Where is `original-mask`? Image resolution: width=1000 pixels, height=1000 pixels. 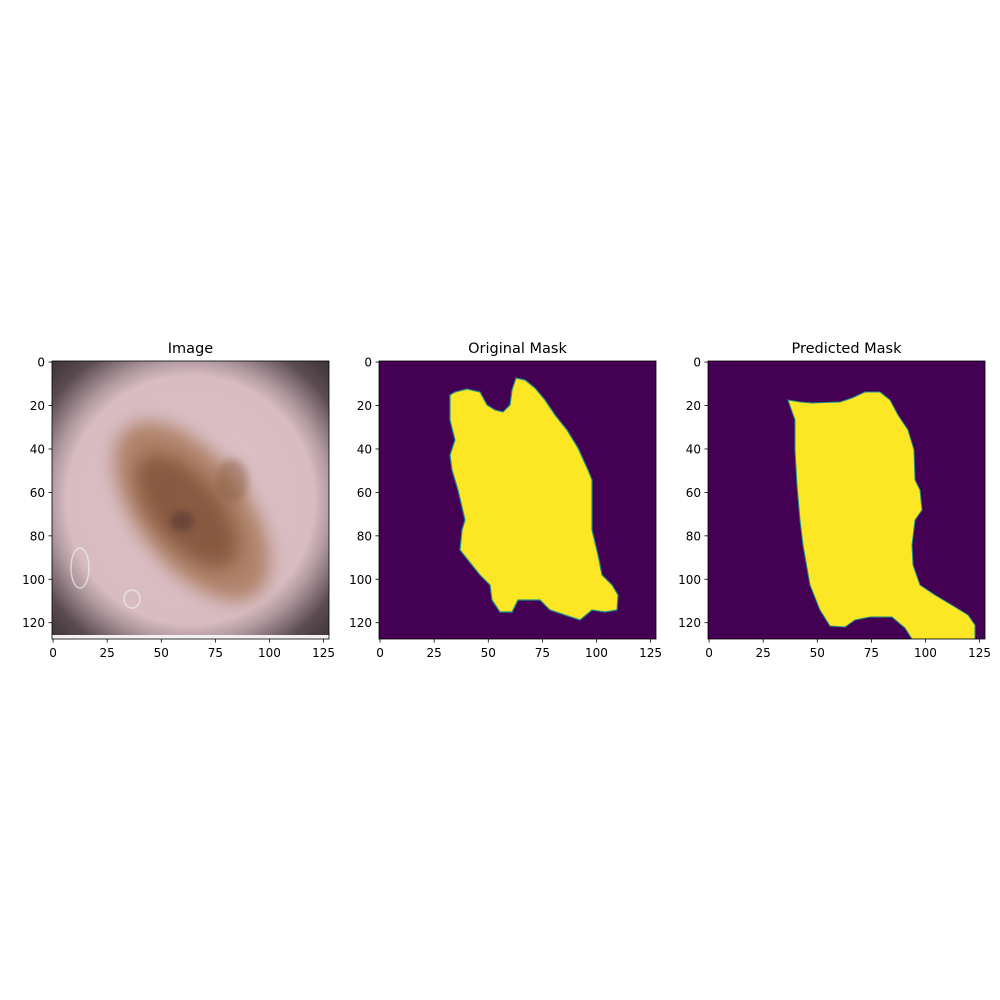
original-mask is located at coordinates (517, 500).